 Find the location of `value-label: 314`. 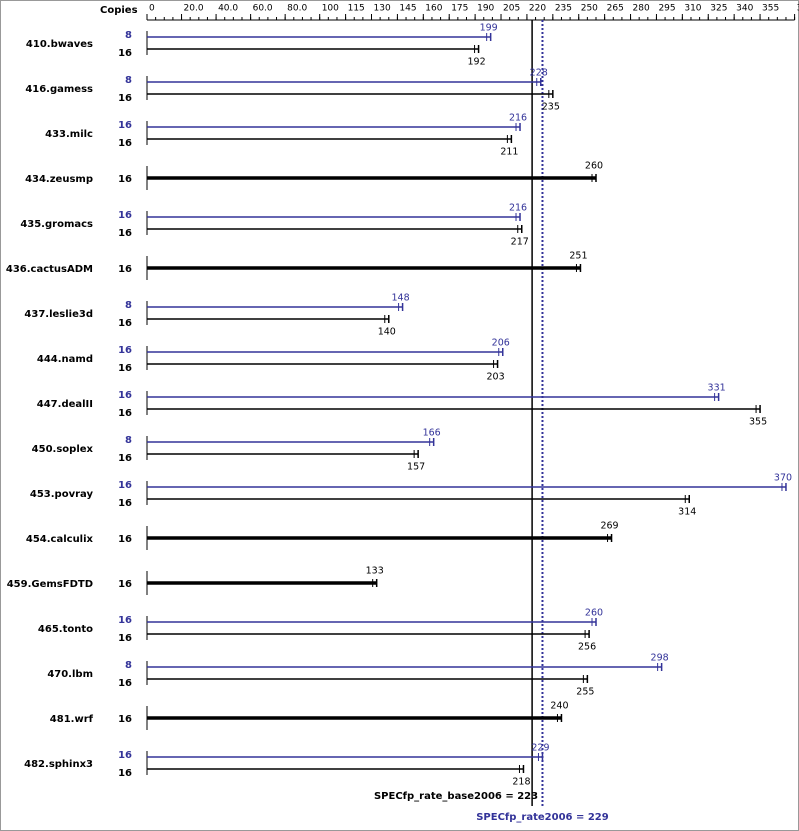

value-label: 314 is located at coordinates (687, 512).